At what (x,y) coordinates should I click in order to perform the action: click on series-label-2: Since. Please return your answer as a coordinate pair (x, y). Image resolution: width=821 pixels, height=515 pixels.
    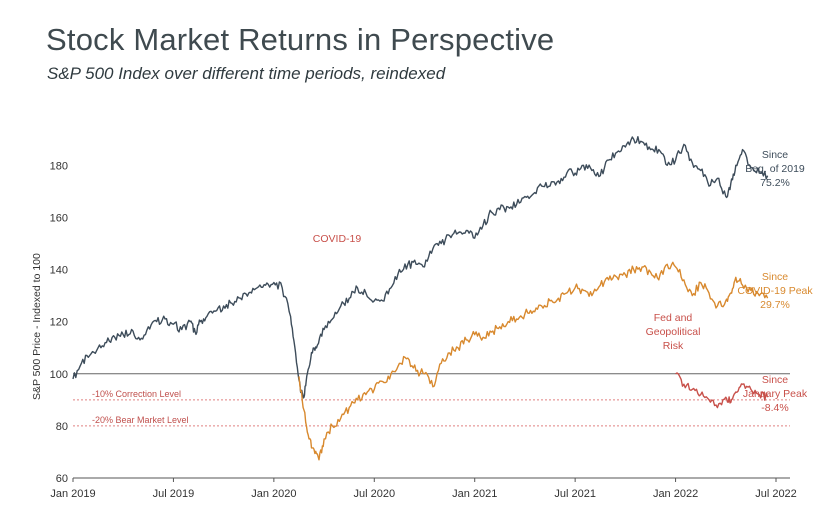
    Looking at the image, I should click on (775, 277).